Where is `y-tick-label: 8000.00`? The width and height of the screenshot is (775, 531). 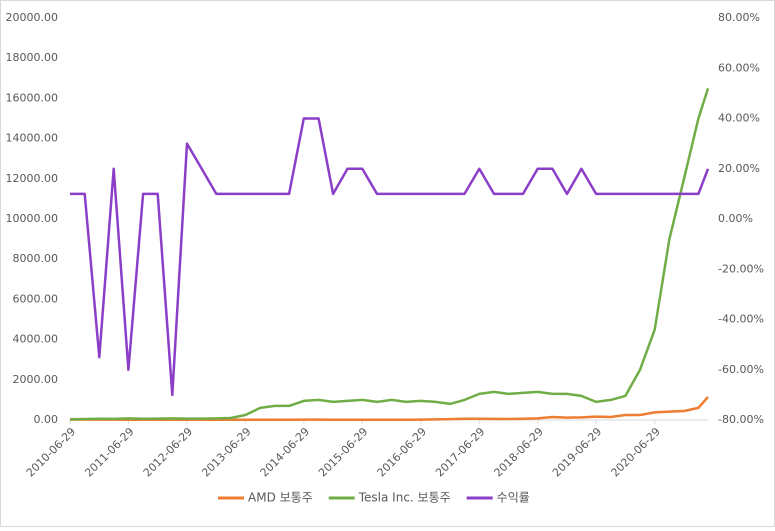 y-tick-label: 8000.00 is located at coordinates (36, 258).